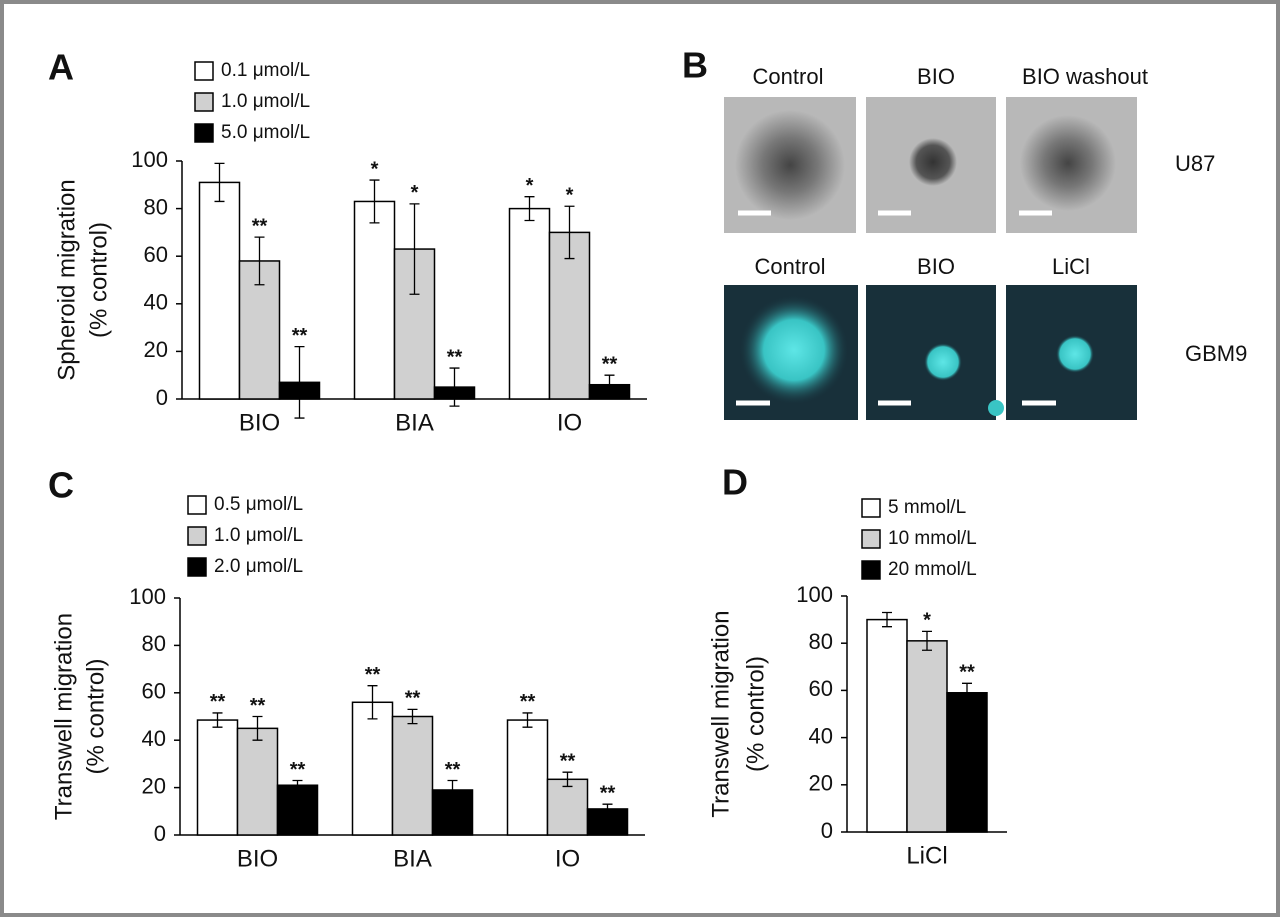 The width and height of the screenshot is (1280, 922). What do you see at coordinates (258, 566) in the screenshot?
I see `legend-label: 2.0 μmol/L` at bounding box center [258, 566].